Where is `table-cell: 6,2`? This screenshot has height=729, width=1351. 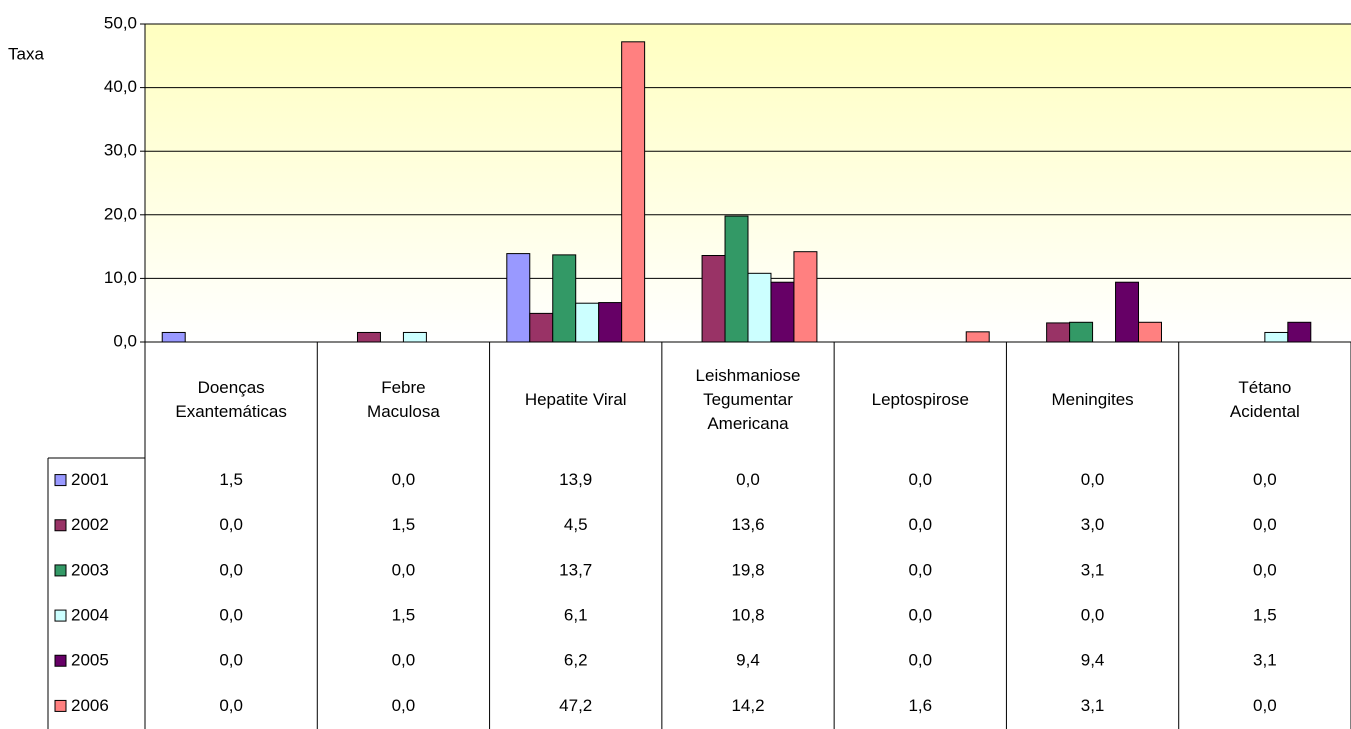
table-cell: 6,2 is located at coordinates (576, 660).